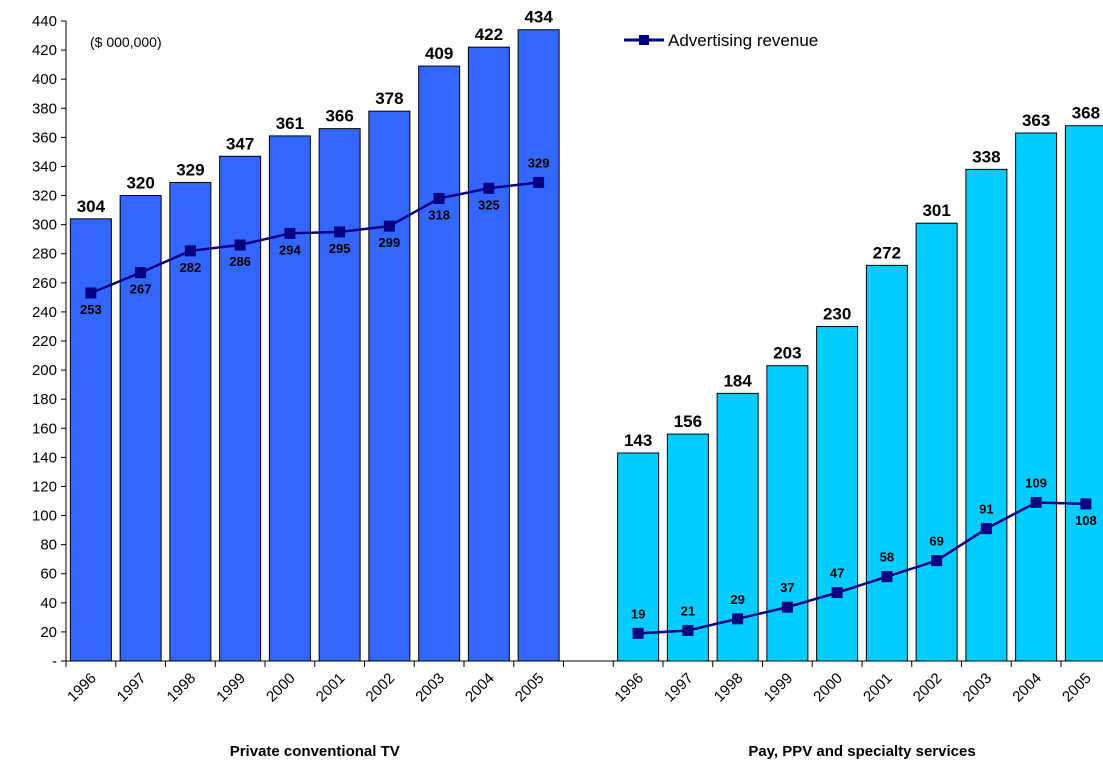  Describe the element at coordinates (878, 688) in the screenshot. I see `x-tick-label: 2001` at that location.